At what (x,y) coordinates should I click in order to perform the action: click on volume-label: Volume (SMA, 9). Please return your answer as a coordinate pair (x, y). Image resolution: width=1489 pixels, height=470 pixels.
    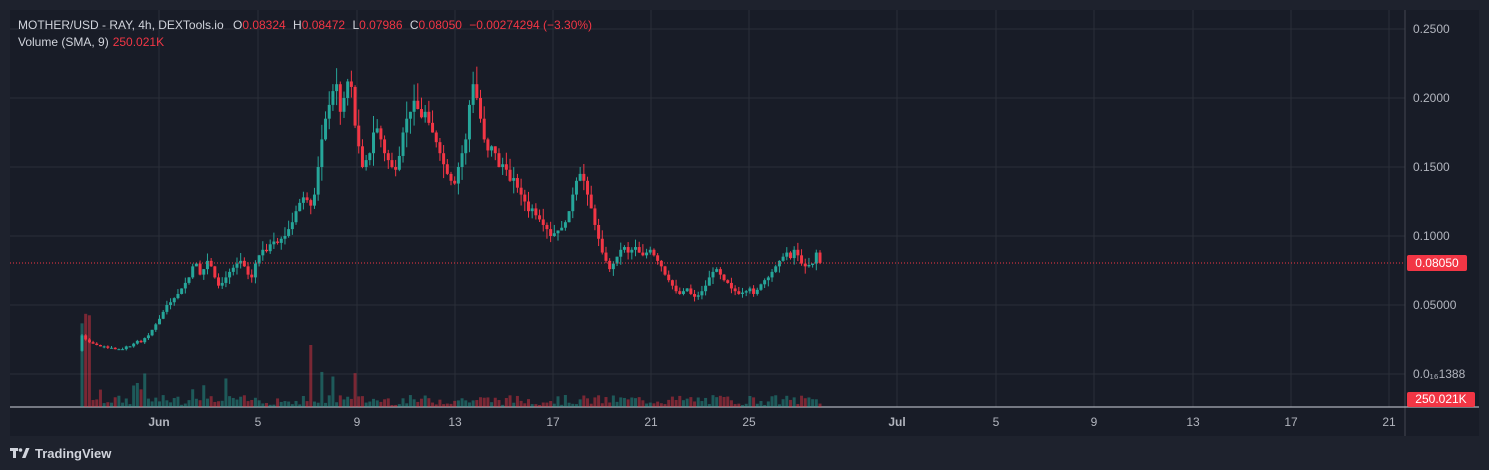
    Looking at the image, I should click on (63, 42).